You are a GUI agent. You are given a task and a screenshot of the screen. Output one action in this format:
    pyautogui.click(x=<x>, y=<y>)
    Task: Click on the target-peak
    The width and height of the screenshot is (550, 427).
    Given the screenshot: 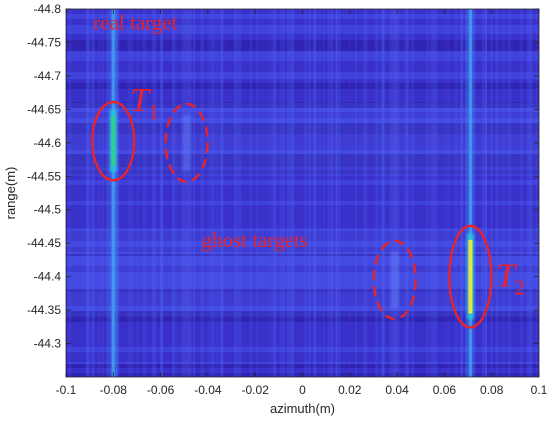 What is the action you would take?
    pyautogui.click(x=113, y=141)
    